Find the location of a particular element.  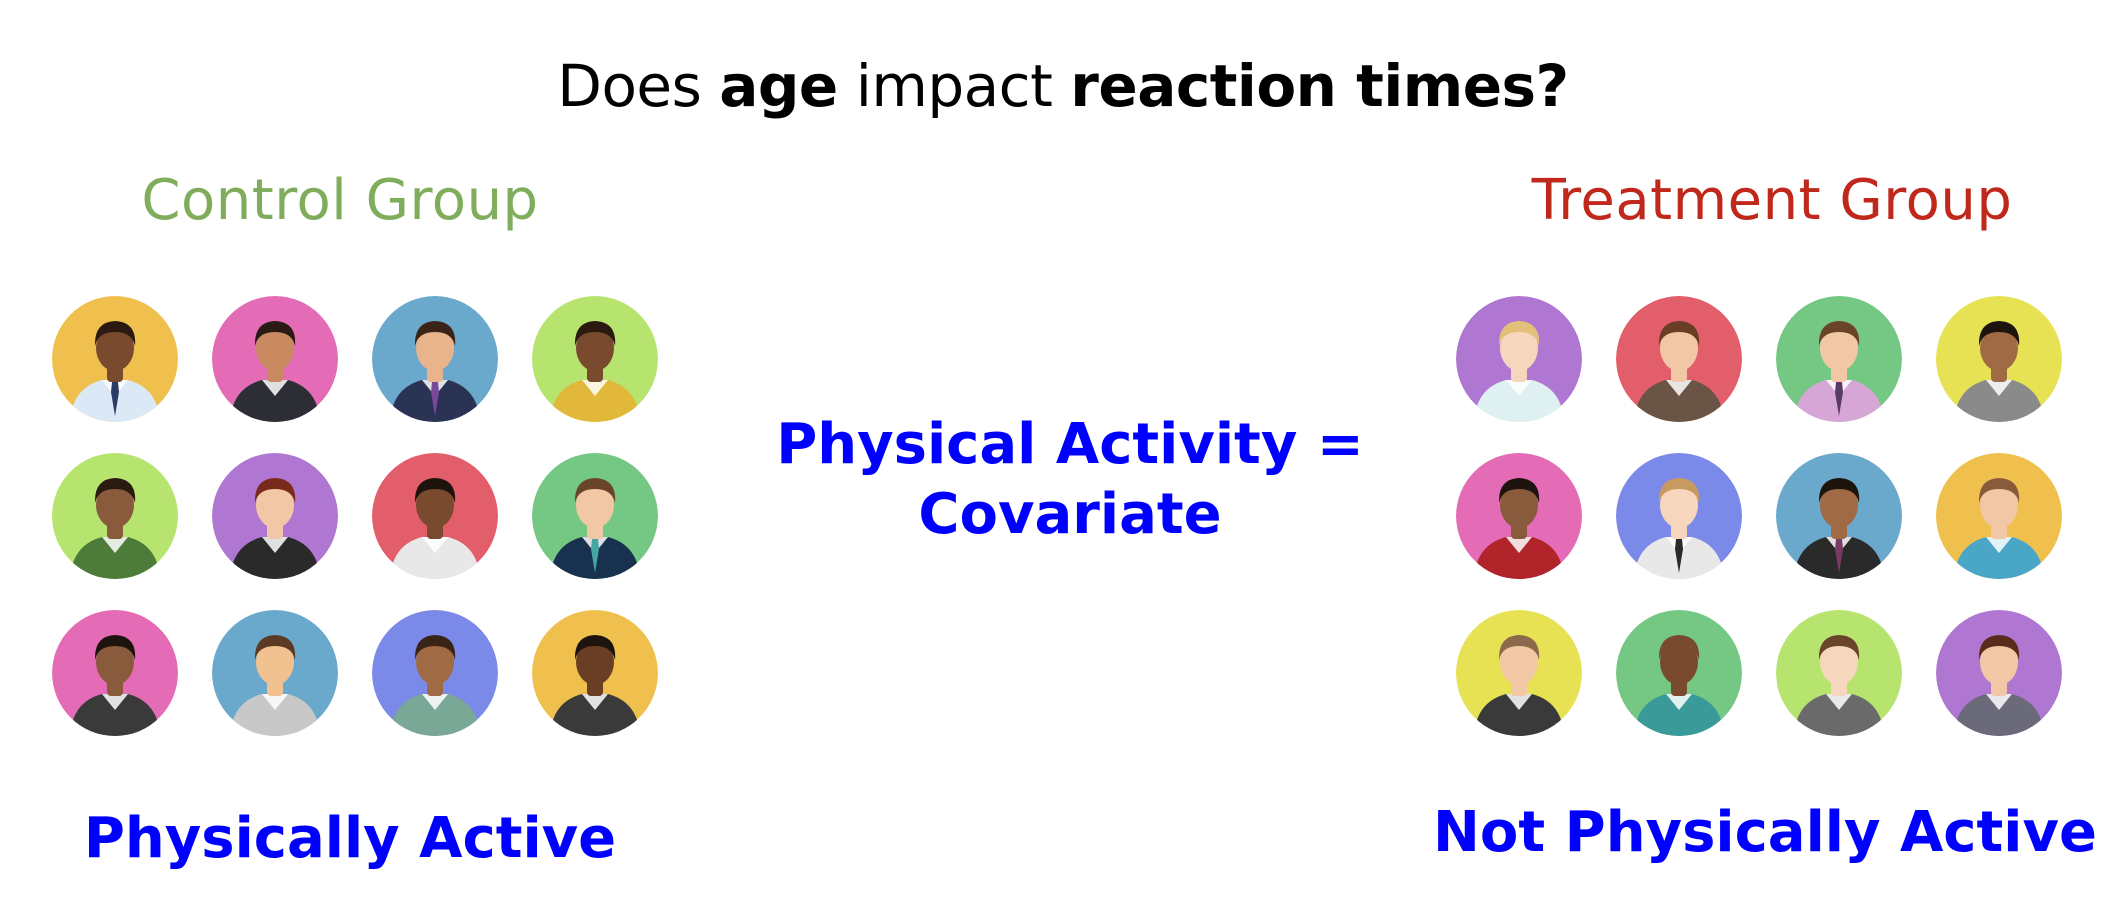

title-part-2: age is located at coordinates (778, 86).